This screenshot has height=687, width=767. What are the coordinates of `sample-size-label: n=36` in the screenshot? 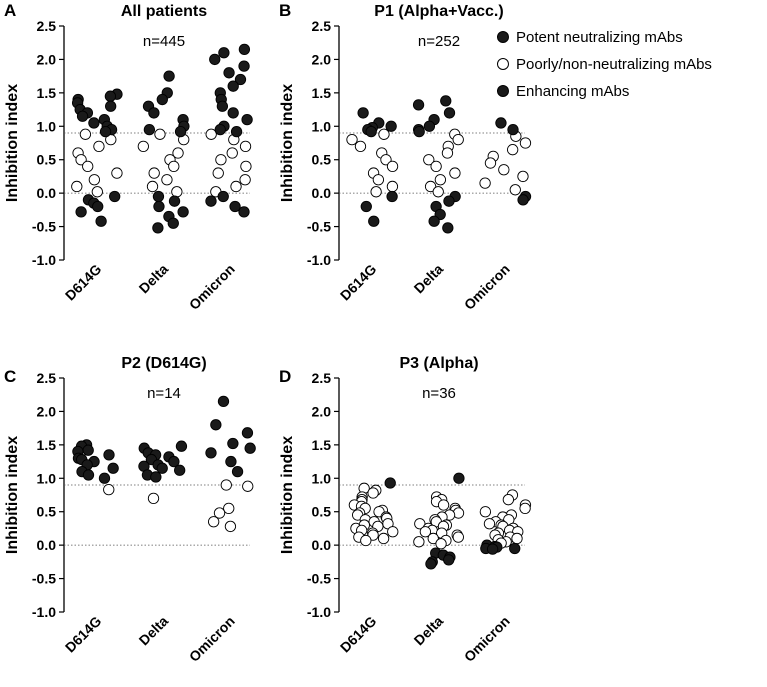 It's located at (439, 393).